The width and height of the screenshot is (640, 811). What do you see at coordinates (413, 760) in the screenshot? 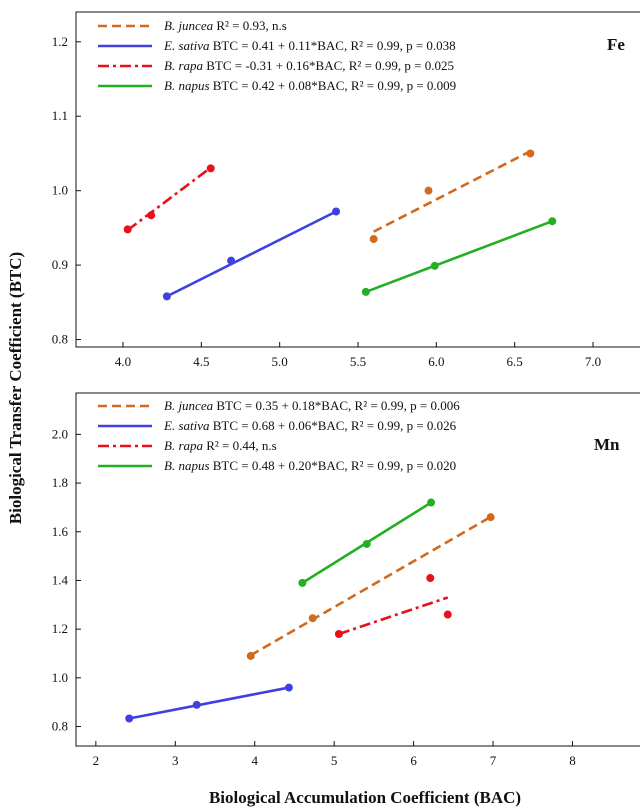
I see `x-tick-label: 6` at bounding box center [413, 760].